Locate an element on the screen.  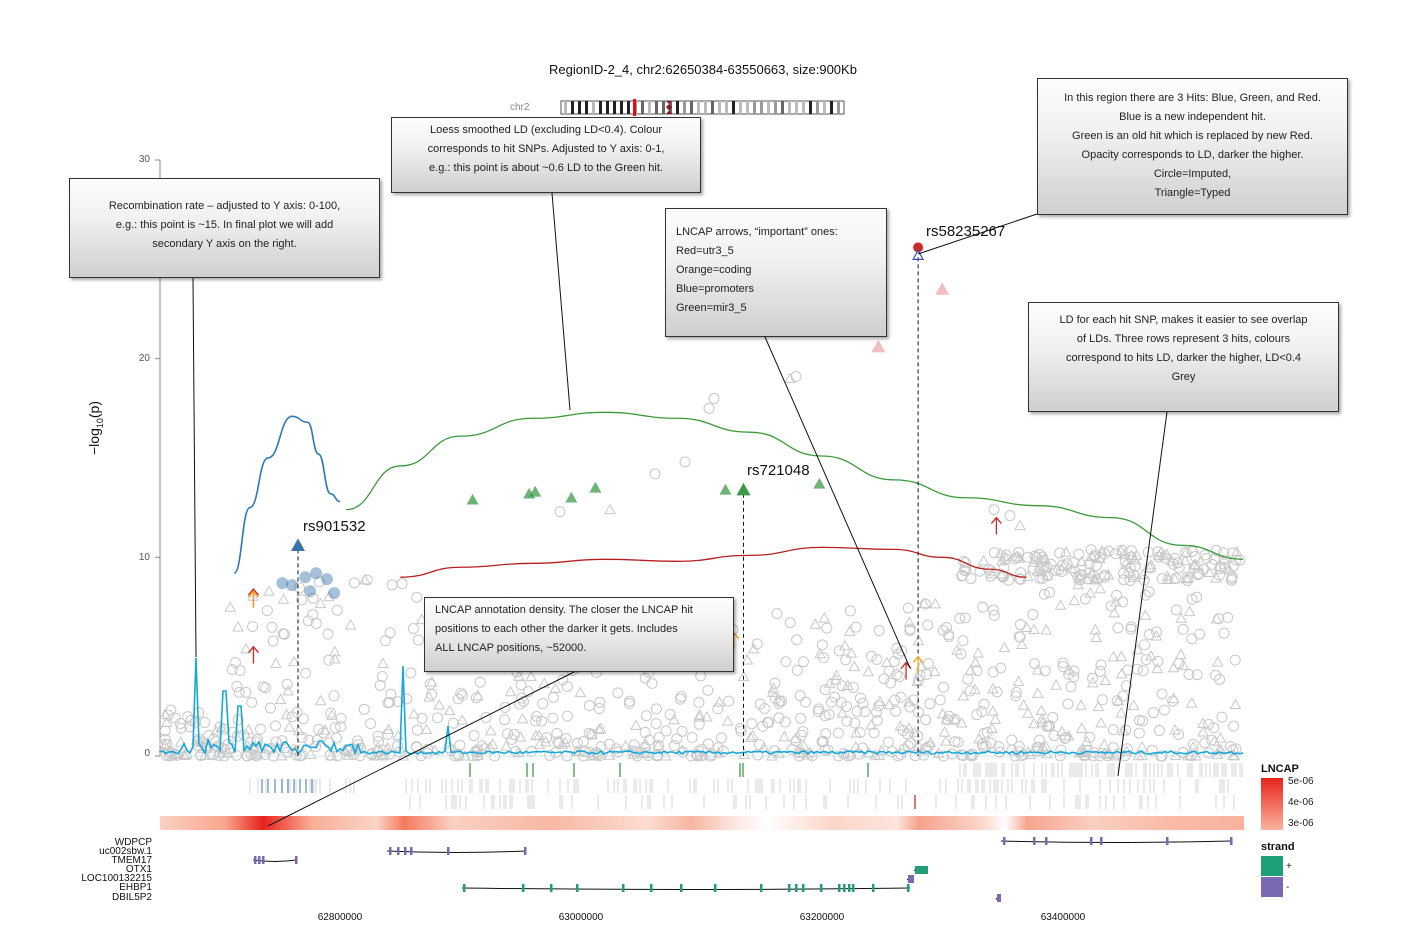
ideogram-outline is located at coordinates (702, 107).